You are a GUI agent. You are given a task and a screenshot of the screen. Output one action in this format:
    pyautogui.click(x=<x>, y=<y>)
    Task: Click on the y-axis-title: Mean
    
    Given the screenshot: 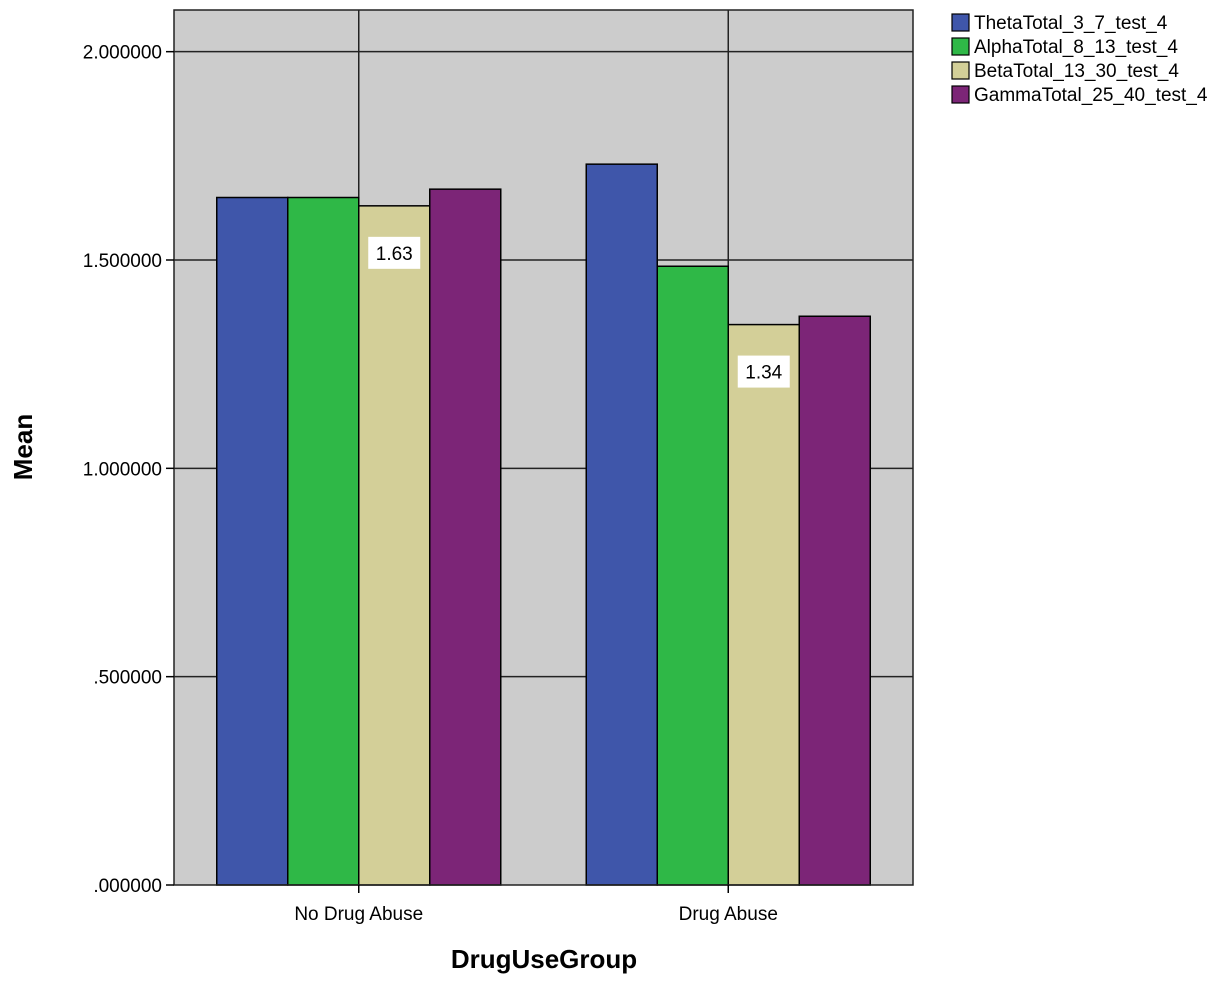 What is the action you would take?
    pyautogui.click(x=23, y=447)
    